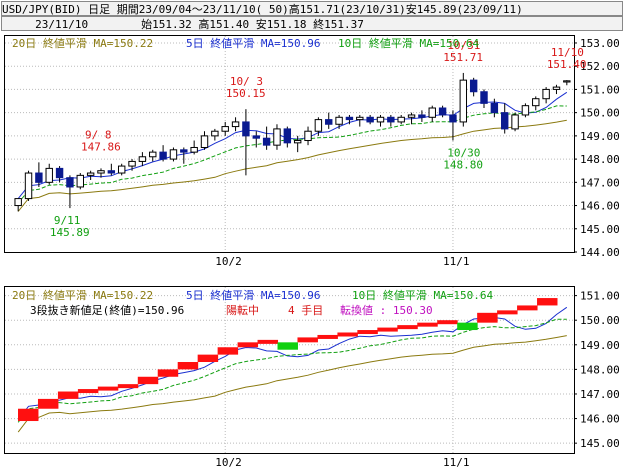 The width and height of the screenshot is (624, 475). I want to click on break-info-reversal: 転換値 : 150.30, so click(386, 310).